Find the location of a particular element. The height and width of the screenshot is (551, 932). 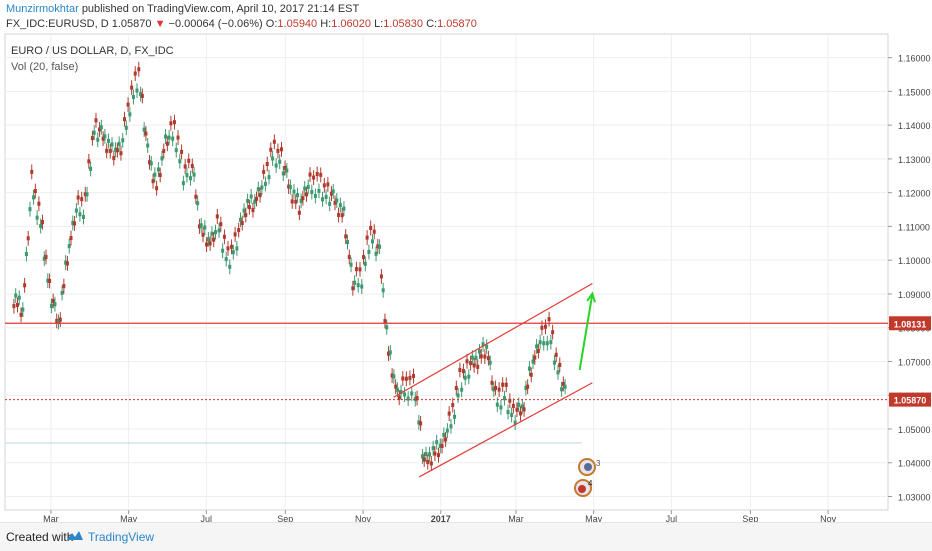

last-price-tag-bg is located at coordinates (910, 399).